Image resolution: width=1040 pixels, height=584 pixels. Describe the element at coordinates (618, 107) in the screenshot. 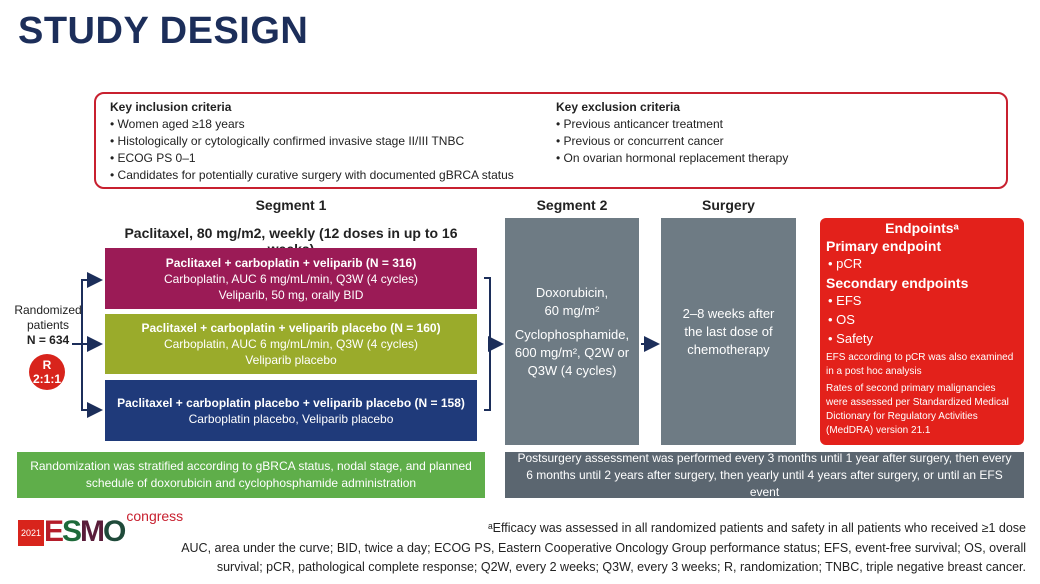

I see `exclusion-heading: Key exclusion criteria` at that location.